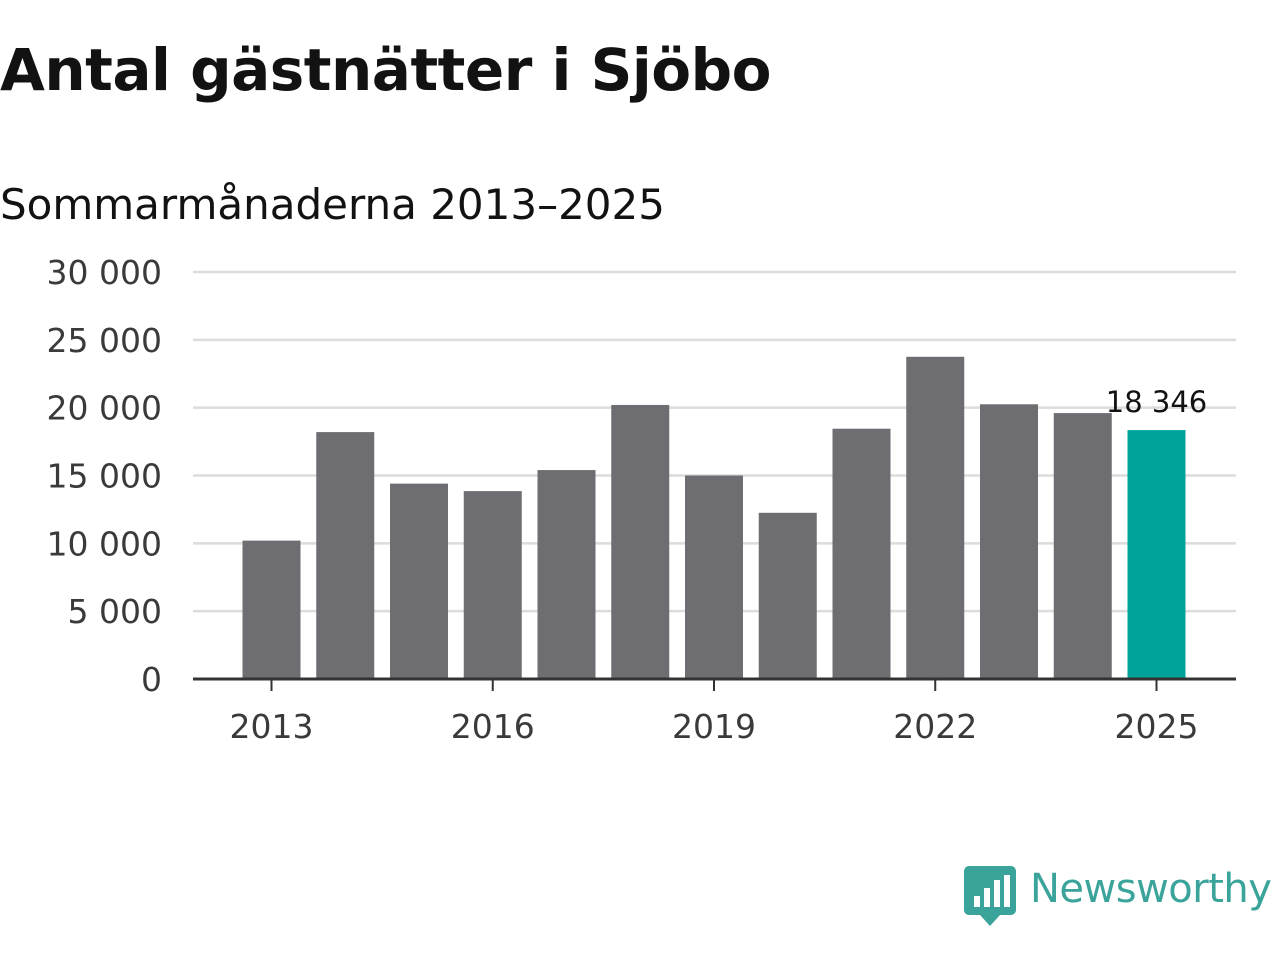 This screenshot has height=960, width=1280. Describe the element at coordinates (385, 70) in the screenshot. I see `chart-title: Antal gästnätter i Sjöbo` at that location.